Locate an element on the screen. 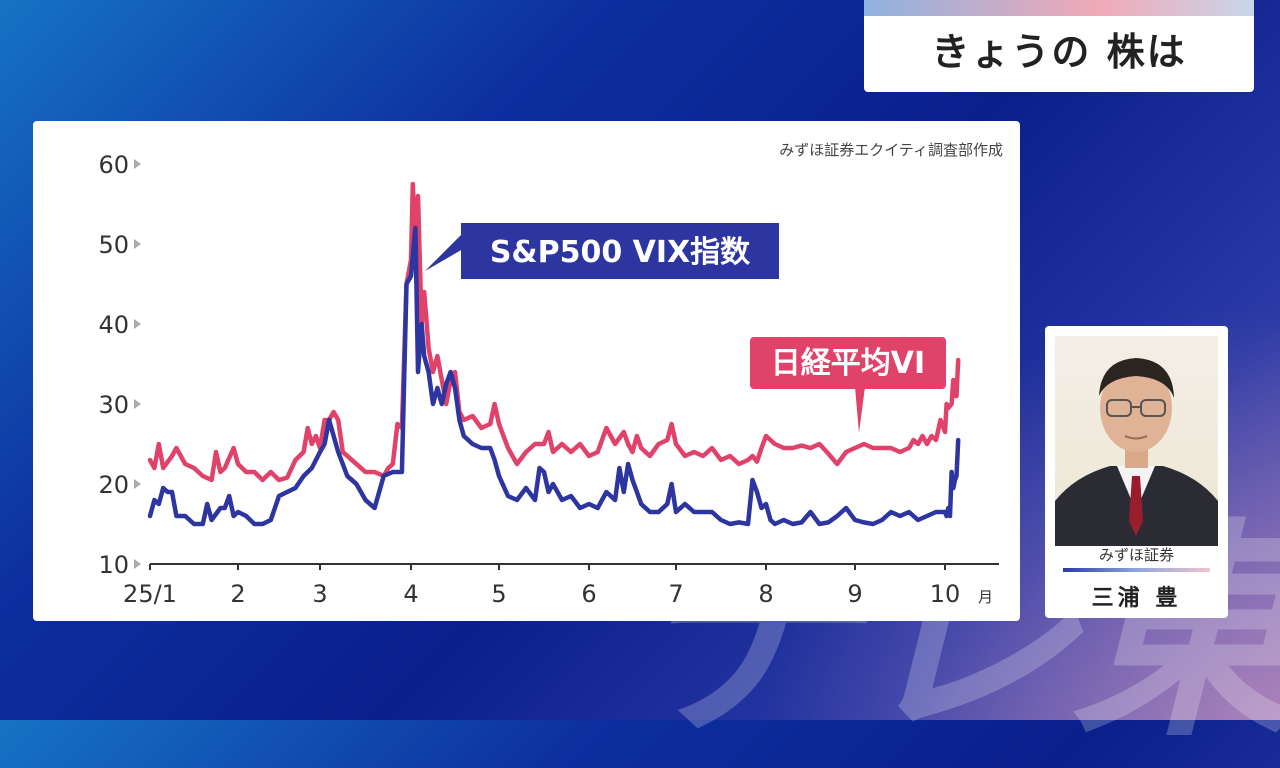  vix-callout-pointer is located at coordinates (444, 252).